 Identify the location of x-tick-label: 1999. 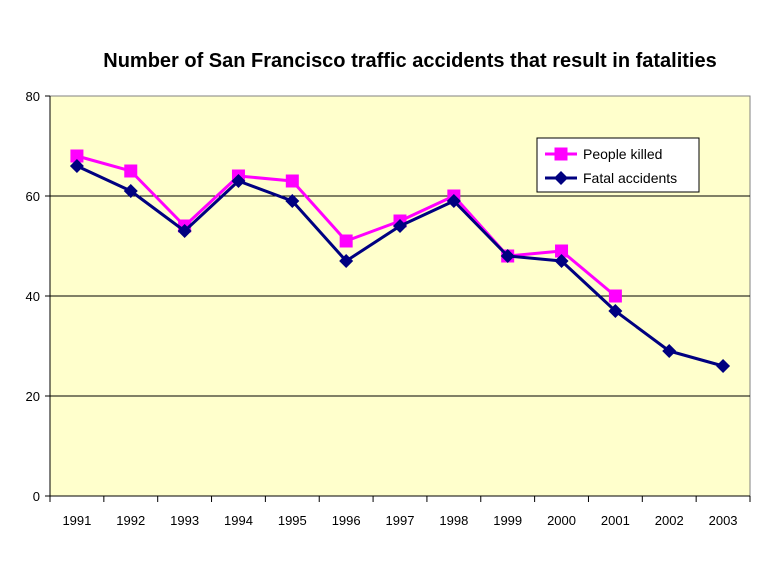
(507, 520).